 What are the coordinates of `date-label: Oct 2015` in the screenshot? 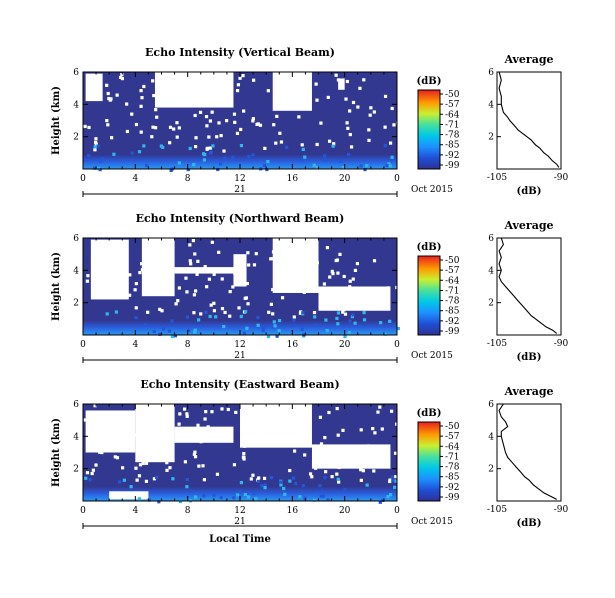 It's located at (432, 522).